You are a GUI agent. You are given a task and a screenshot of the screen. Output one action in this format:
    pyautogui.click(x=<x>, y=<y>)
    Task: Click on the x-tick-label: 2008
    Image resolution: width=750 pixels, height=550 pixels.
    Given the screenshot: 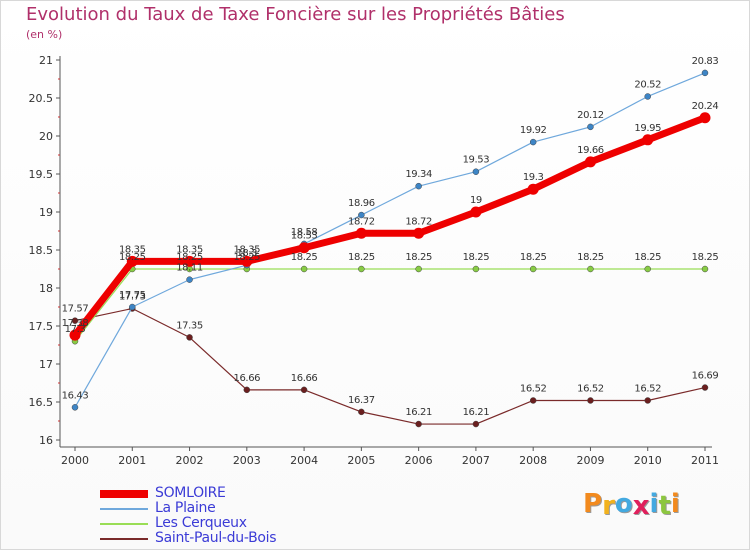 What is the action you would take?
    pyautogui.click(x=533, y=460)
    